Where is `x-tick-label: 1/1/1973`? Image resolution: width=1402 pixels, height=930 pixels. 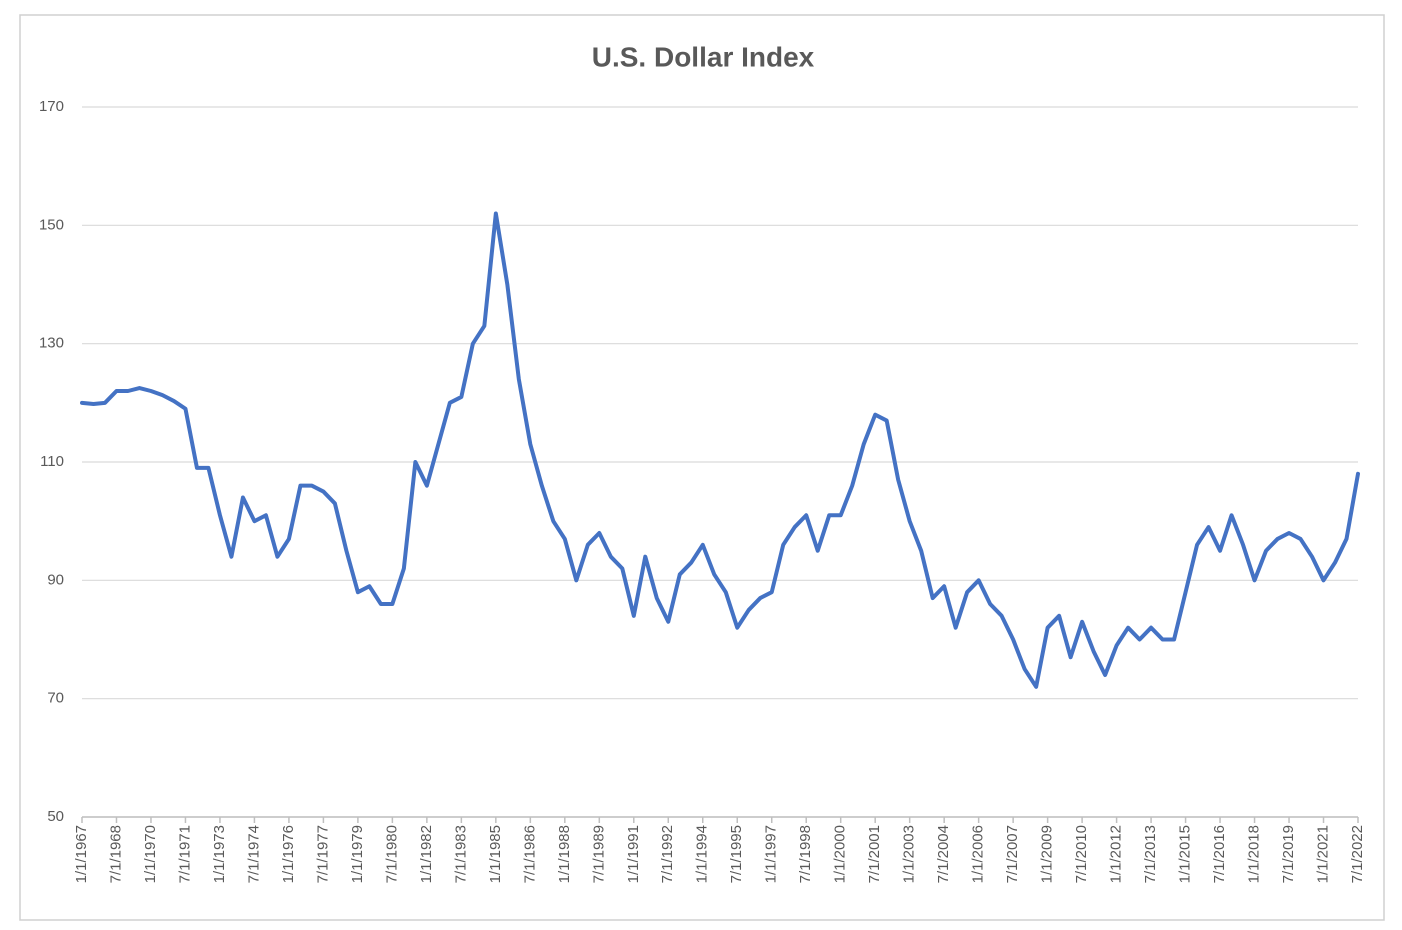
x-tick-label: 1/1/1973 is located at coordinates (219, 854).